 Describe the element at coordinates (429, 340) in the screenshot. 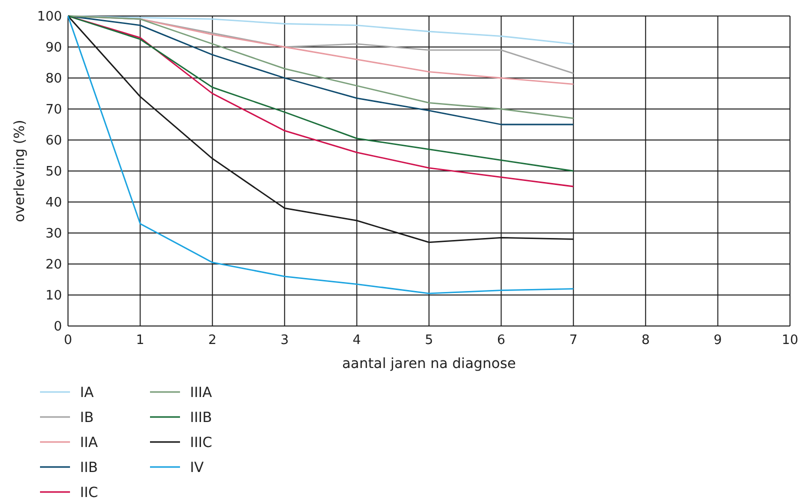

I see `x-tick-label: 5` at that location.